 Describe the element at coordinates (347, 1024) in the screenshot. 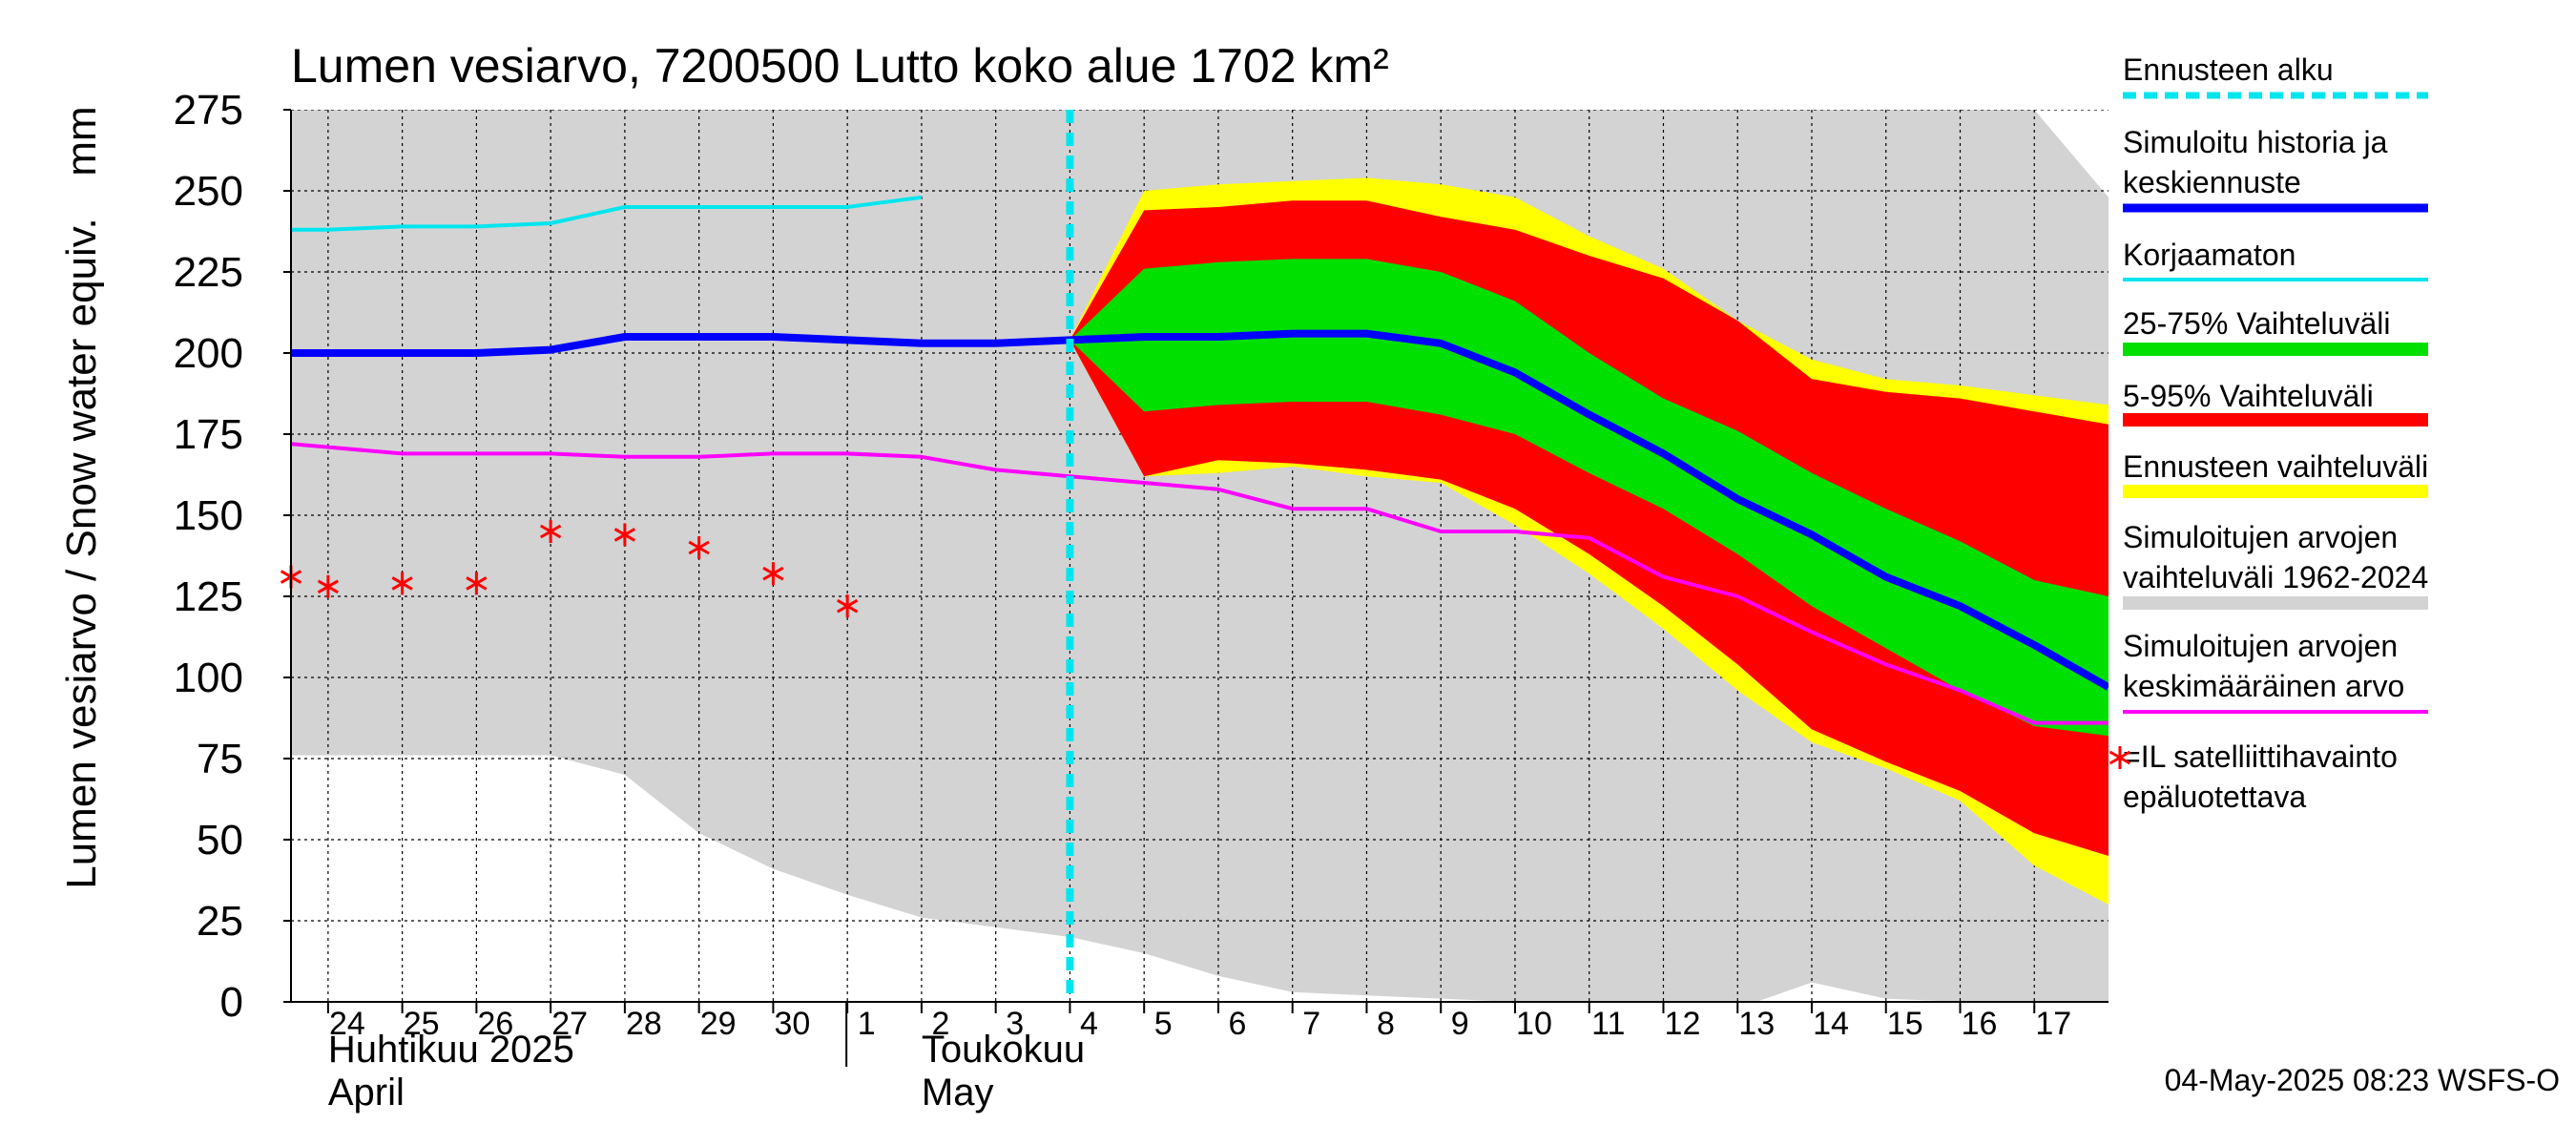

I see `x-tick-label: 24` at that location.